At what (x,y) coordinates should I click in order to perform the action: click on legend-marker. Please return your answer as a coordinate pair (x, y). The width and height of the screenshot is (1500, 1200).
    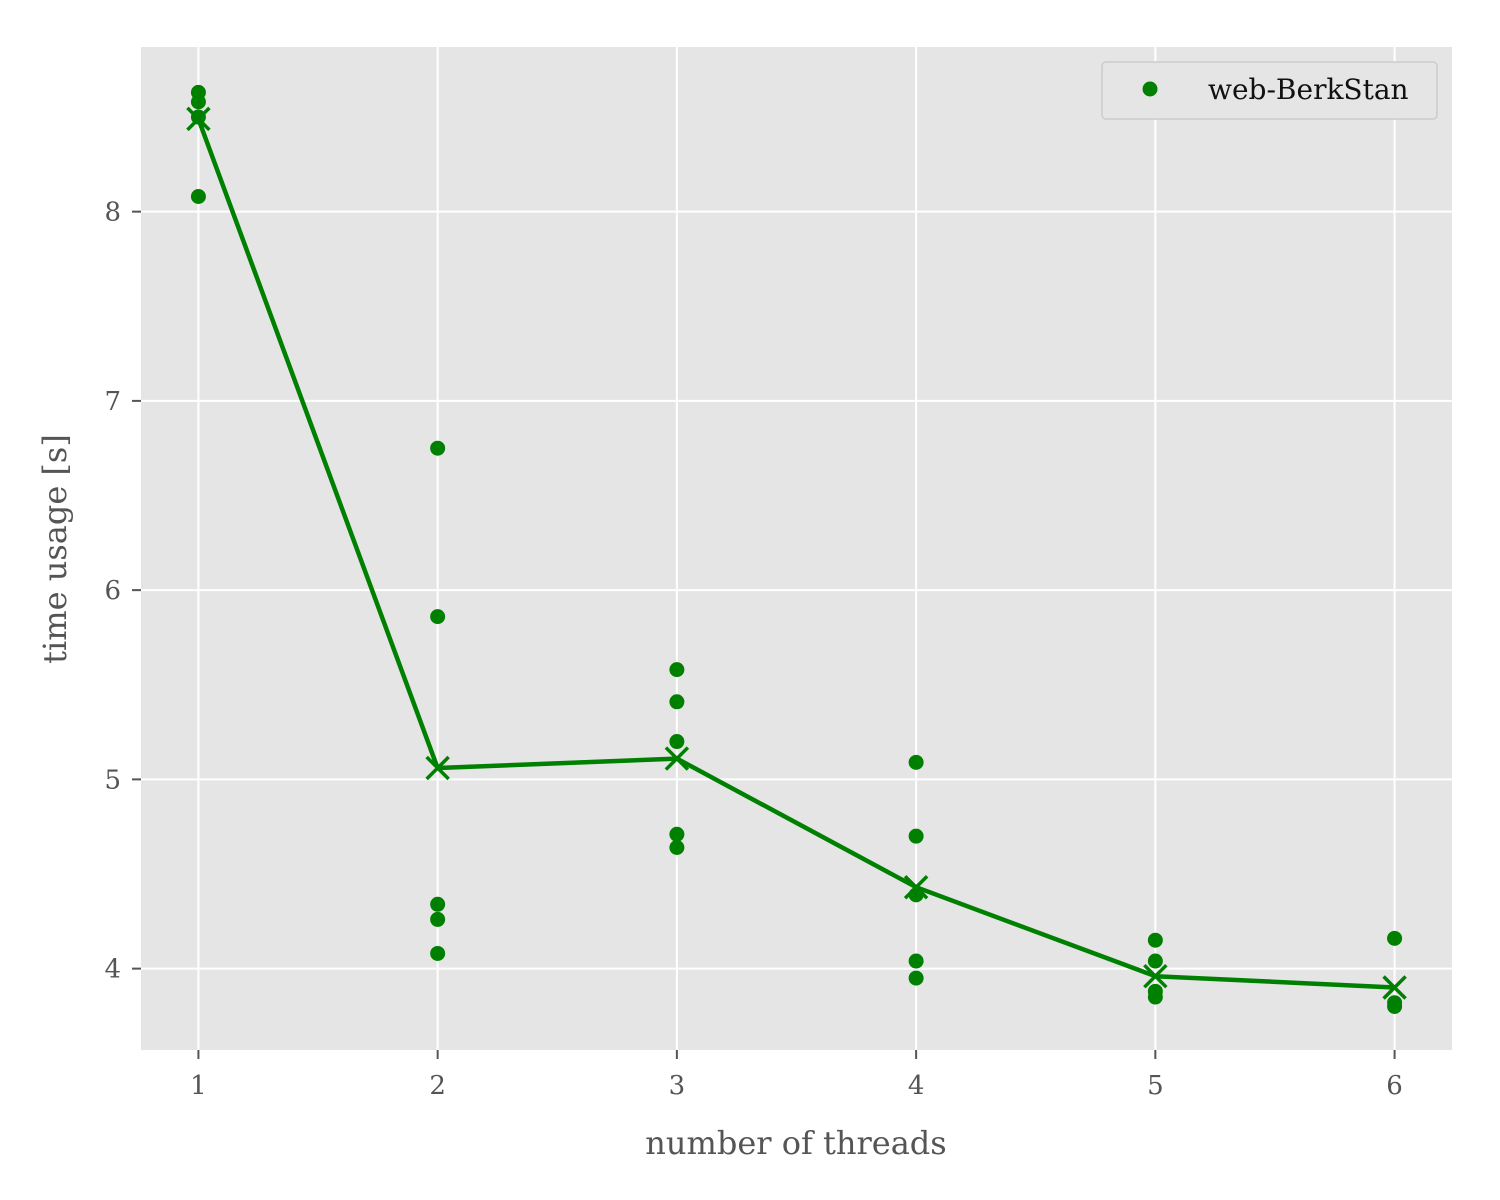
    Looking at the image, I should click on (1150, 89).